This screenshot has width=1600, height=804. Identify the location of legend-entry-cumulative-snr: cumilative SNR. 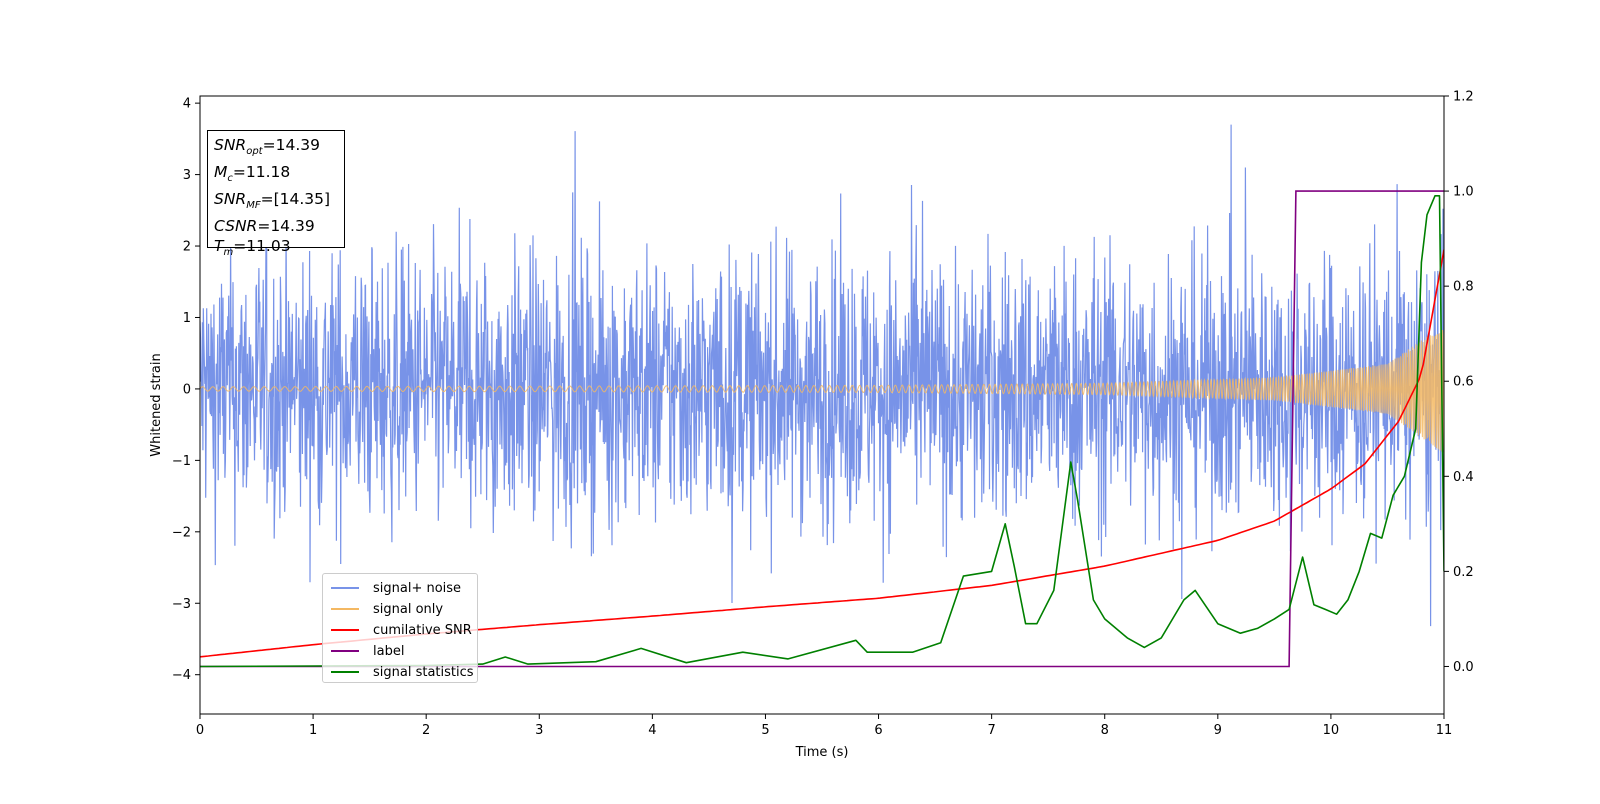
(401, 630).